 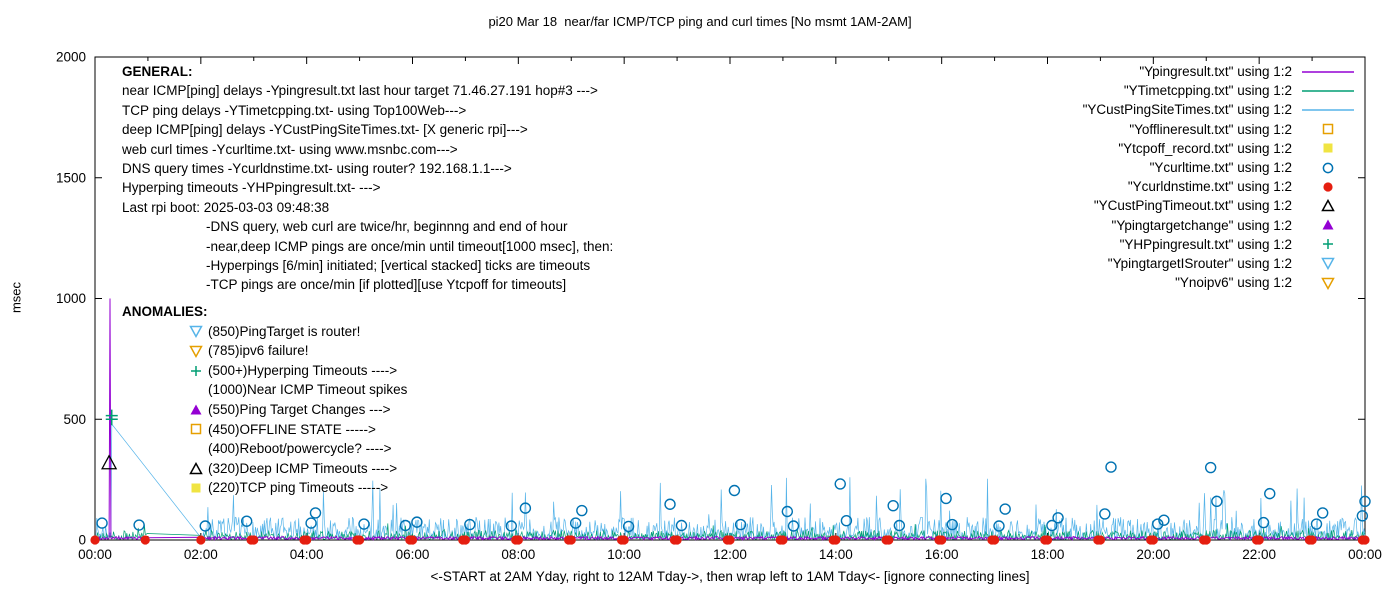 I want to click on anomaly-label: (550)Ping Target Changes --->, so click(x=299, y=409).